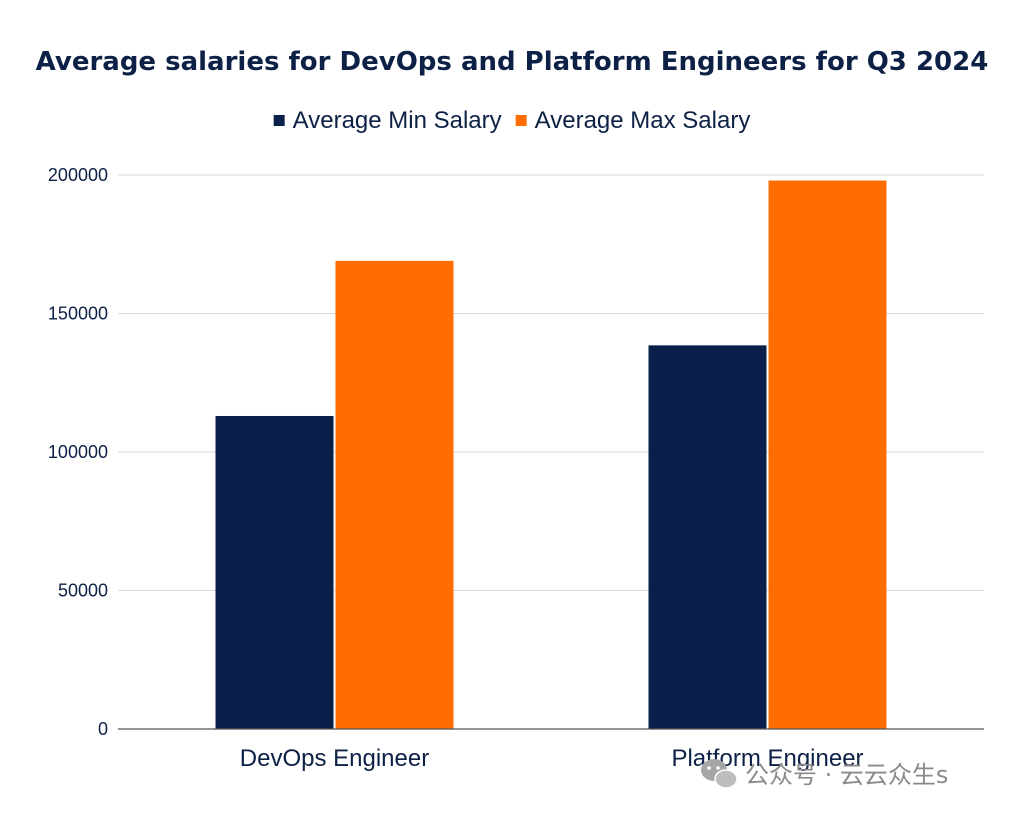 This screenshot has height=814, width=1024. What do you see at coordinates (78, 175) in the screenshot?
I see `y-tick-label: 200000` at bounding box center [78, 175].